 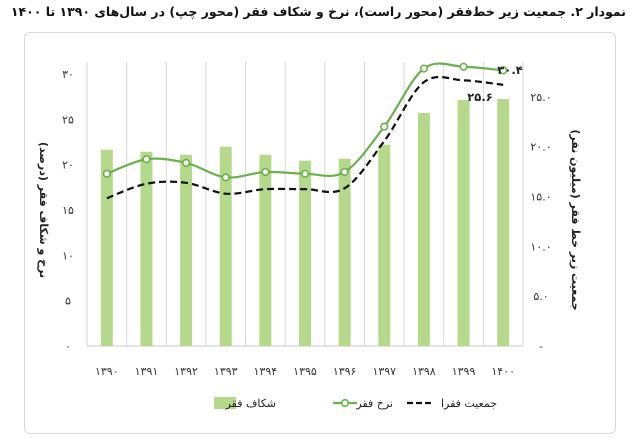 What do you see at coordinates (68, 301) in the screenshot?
I see `left-tick-label: ۵` at bounding box center [68, 301].